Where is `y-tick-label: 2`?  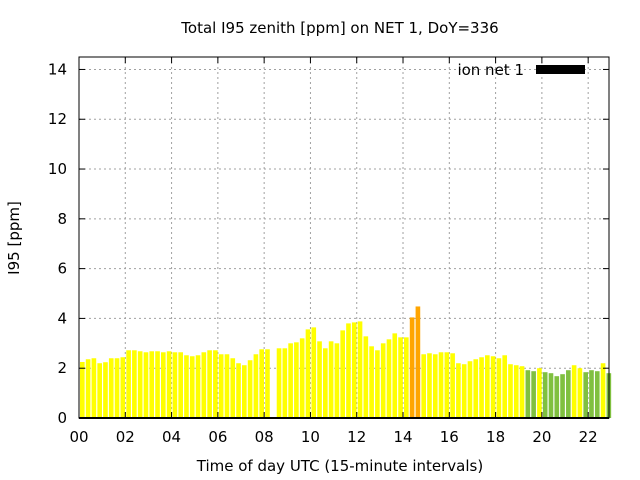
y-tick-label: 2 is located at coordinates (62, 368).